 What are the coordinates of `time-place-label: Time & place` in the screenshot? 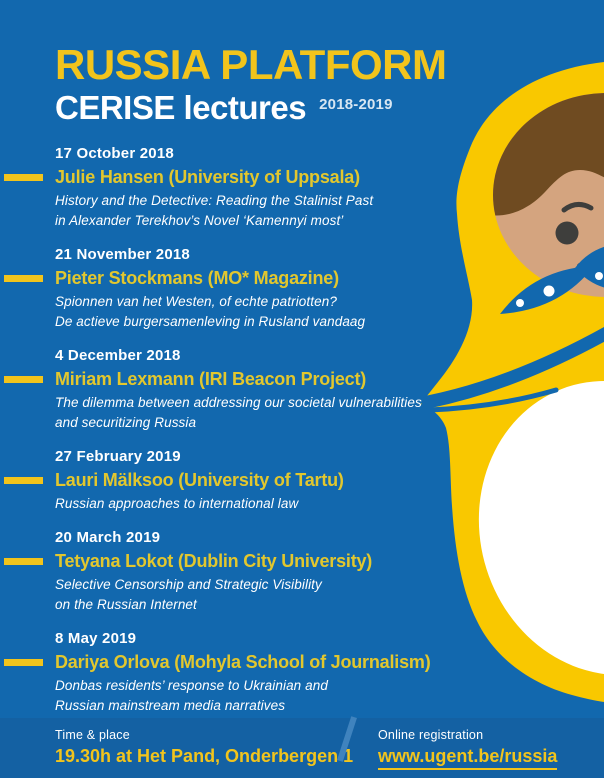 It's located at (92, 735).